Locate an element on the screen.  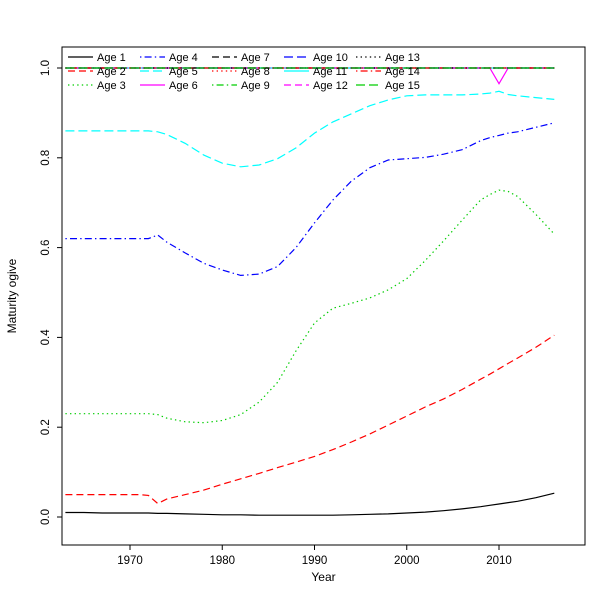
x-axis-tick-label: 2000 is located at coordinates (407, 561).